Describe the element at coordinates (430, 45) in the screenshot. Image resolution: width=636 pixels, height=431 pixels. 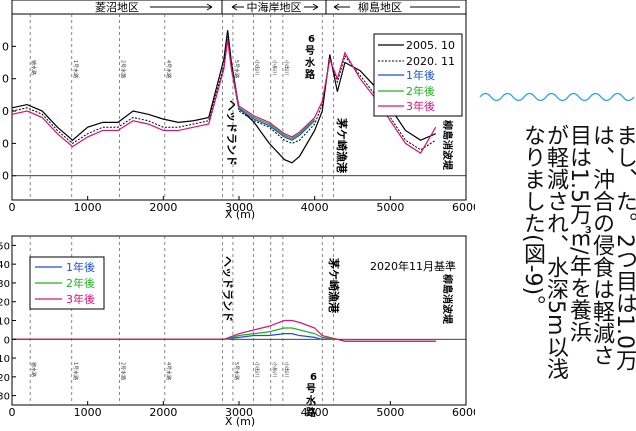
I see `legend-label: 2005. 10` at that location.